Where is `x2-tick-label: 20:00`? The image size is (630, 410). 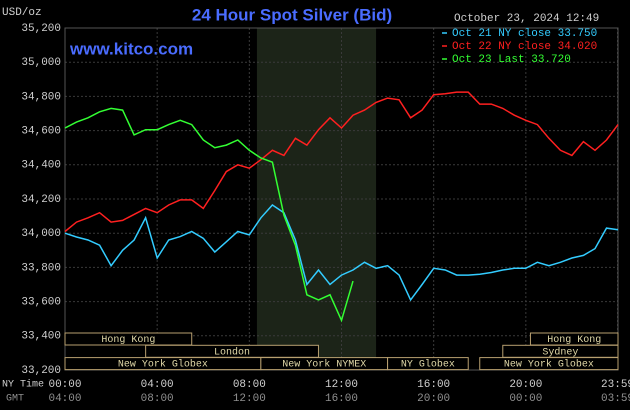
x2-tick-label: 20:00 is located at coordinates (433, 399).